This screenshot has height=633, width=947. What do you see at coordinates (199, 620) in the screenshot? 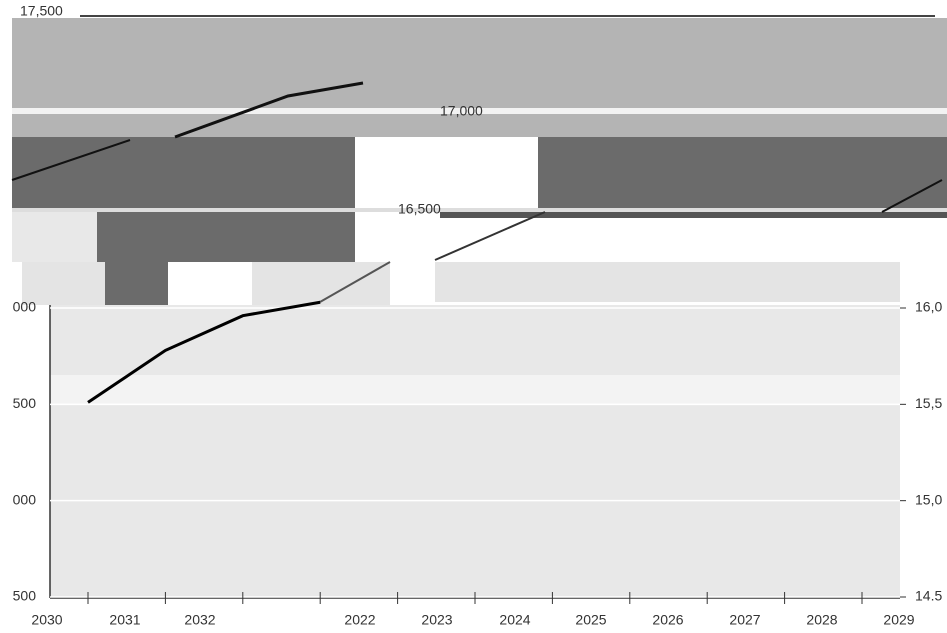
I see `x-tick-label: 2032` at bounding box center [199, 620].